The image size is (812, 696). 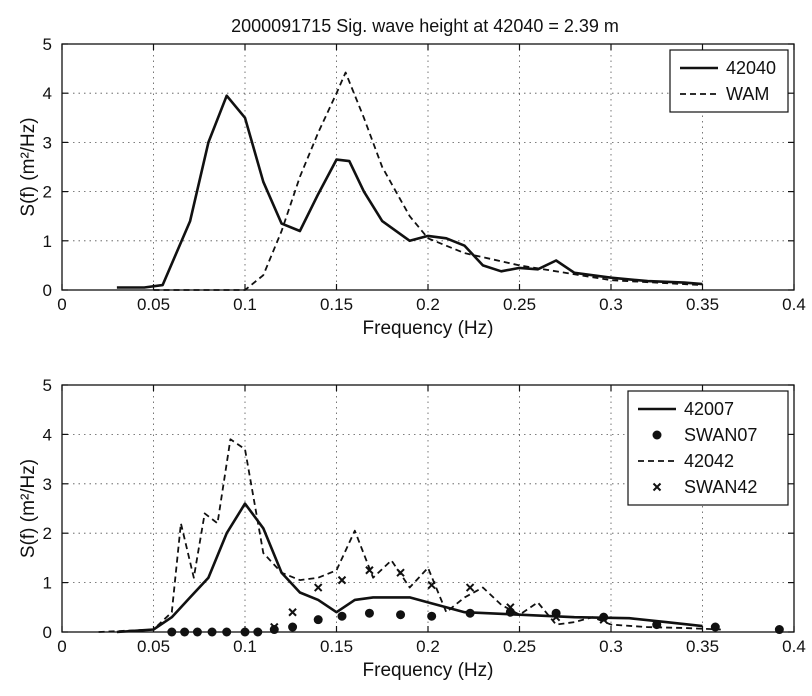 I want to click on legend-label: 42040, so click(x=751, y=68).